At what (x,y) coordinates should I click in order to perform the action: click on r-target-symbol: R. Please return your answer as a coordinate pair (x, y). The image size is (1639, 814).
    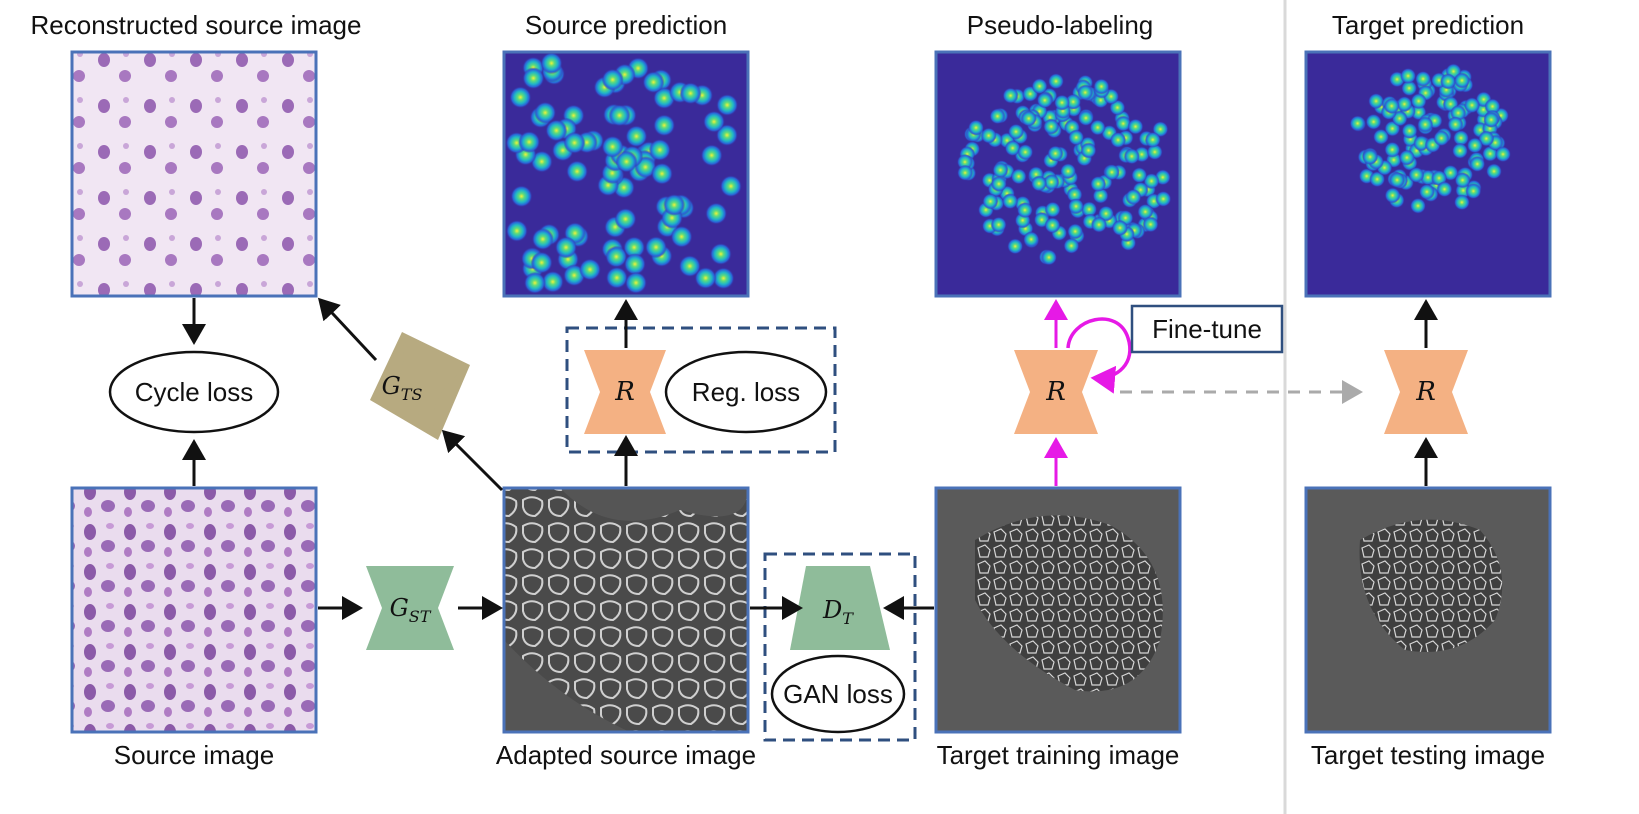
    Looking at the image, I should click on (1425, 392).